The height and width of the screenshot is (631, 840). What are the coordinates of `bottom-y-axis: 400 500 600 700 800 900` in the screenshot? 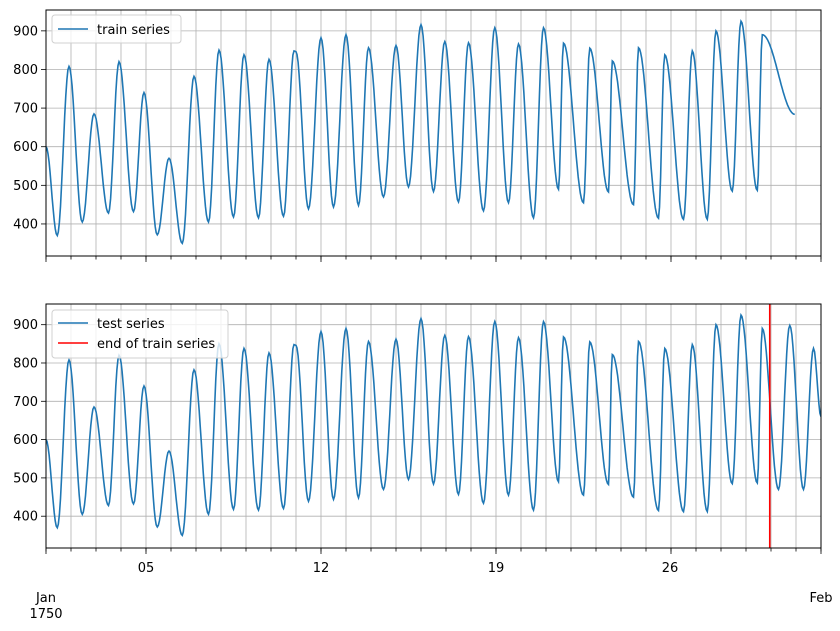 It's located at (29, 421).